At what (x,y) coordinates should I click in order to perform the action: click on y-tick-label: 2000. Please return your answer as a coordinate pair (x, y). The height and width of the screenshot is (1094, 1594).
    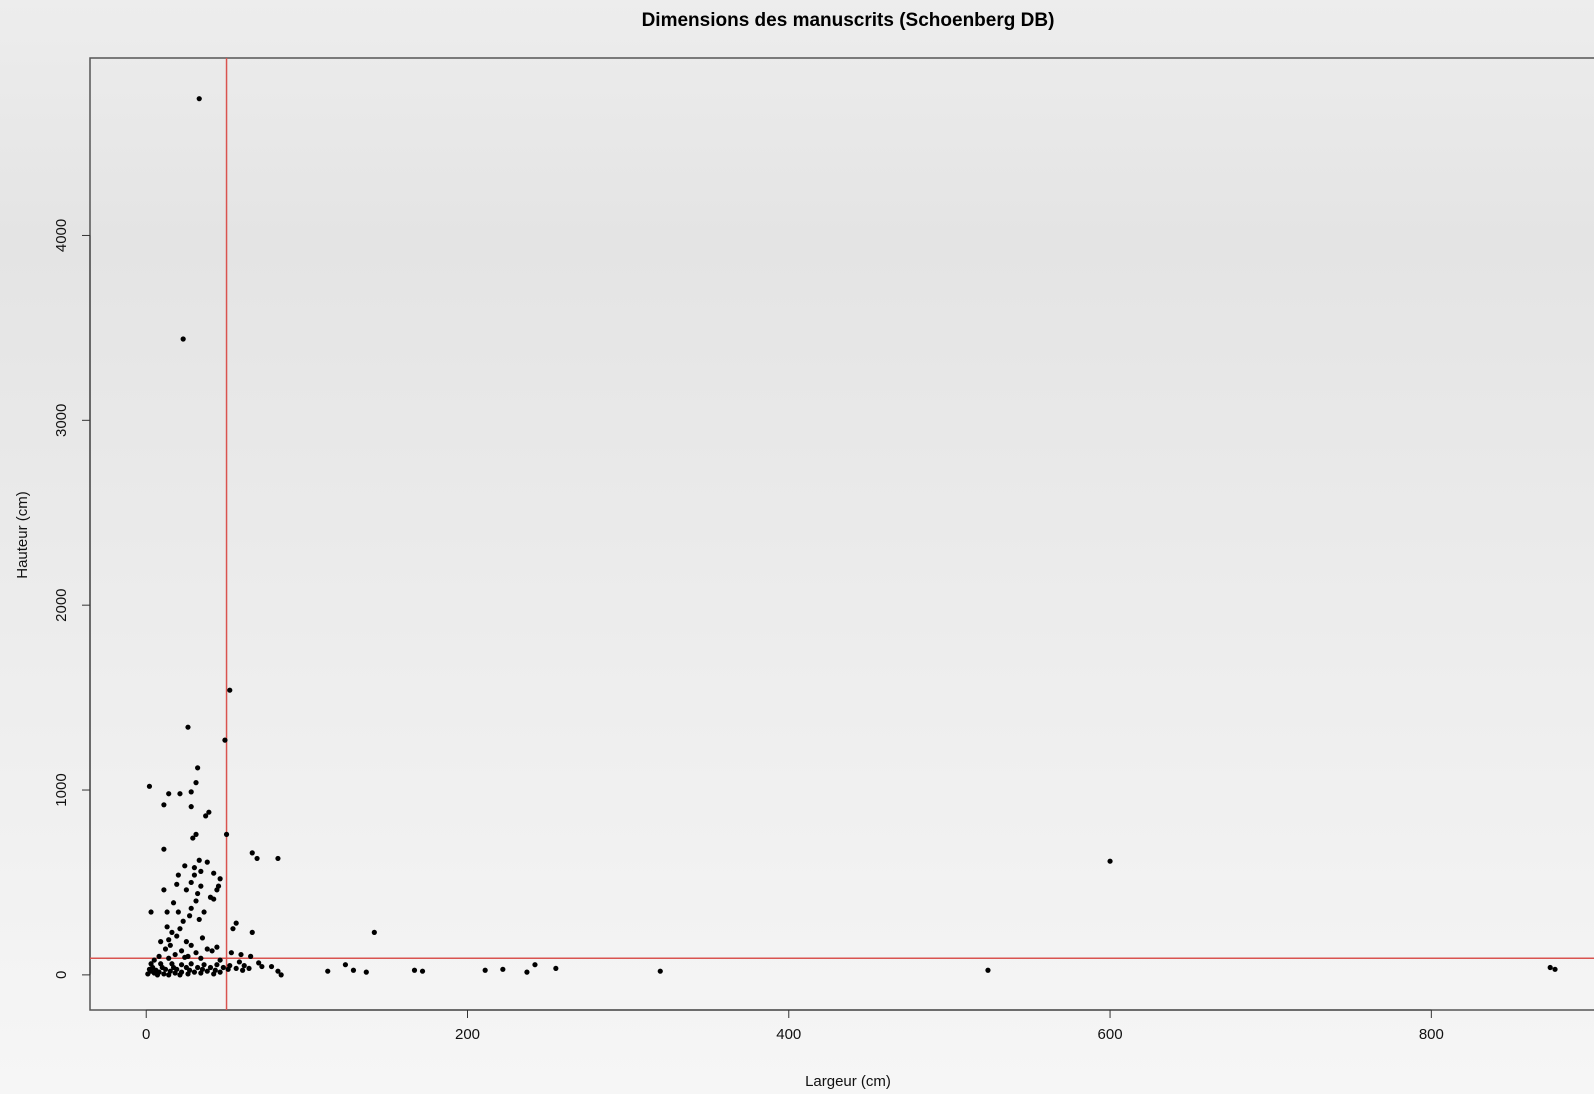
    Looking at the image, I should click on (61, 604).